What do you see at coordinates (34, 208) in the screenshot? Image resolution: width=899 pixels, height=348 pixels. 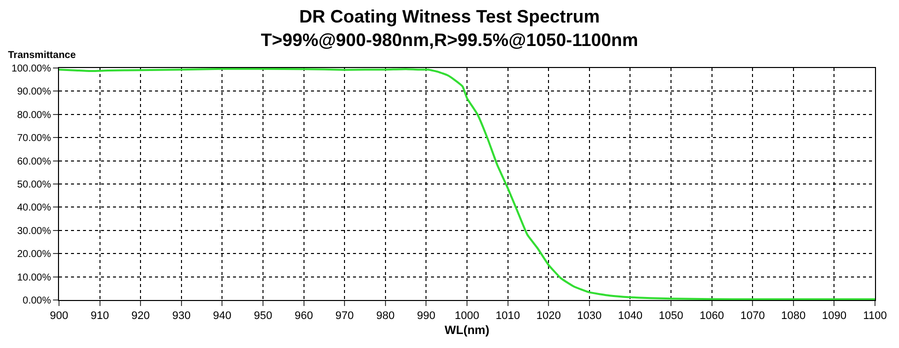 I see `y-tick-label: 40.00%` at bounding box center [34, 208].